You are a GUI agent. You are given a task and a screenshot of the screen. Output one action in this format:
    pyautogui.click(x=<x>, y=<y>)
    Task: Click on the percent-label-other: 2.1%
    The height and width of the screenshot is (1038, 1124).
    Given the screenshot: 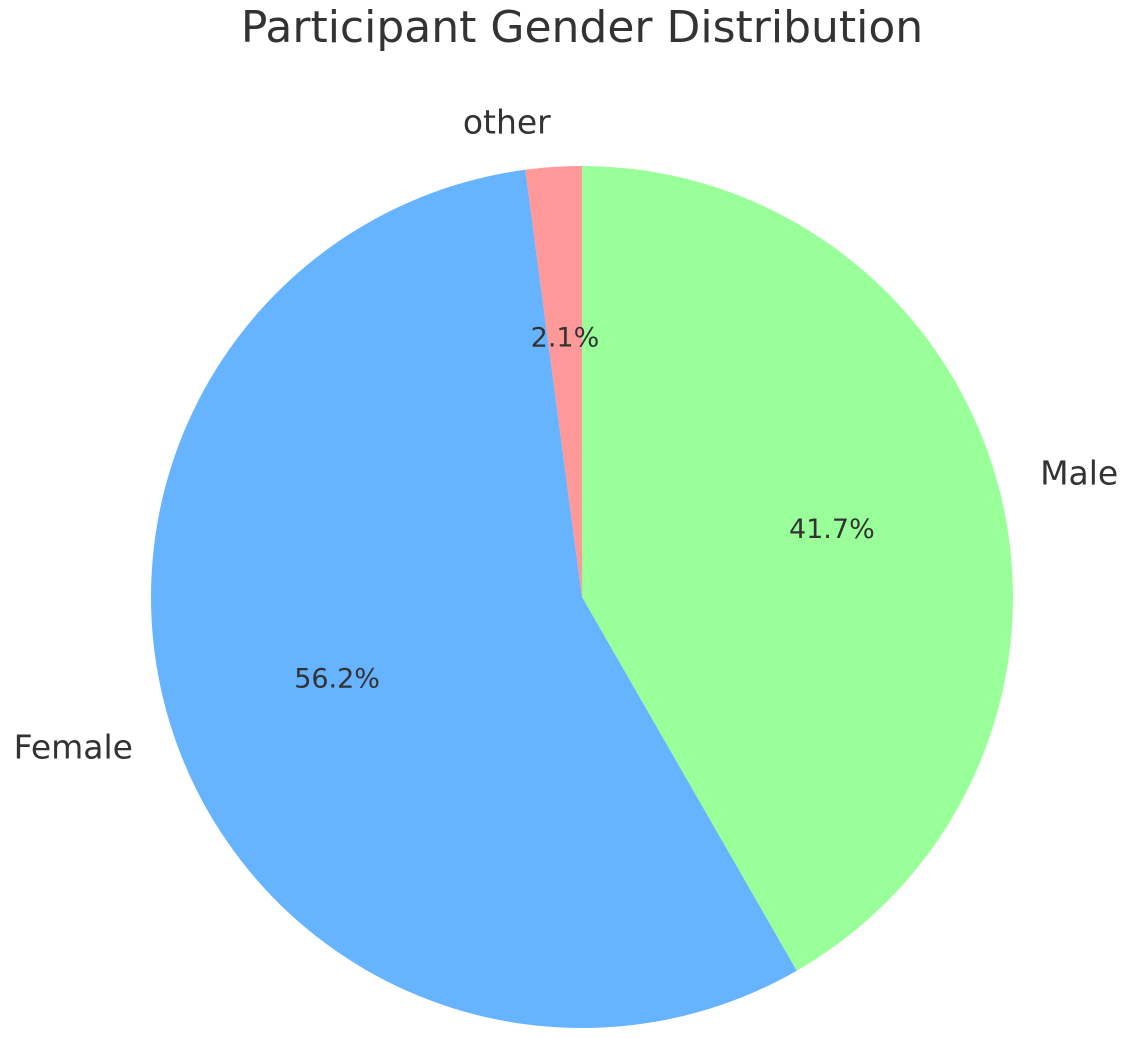 What is the action you would take?
    pyautogui.click(x=565, y=337)
    